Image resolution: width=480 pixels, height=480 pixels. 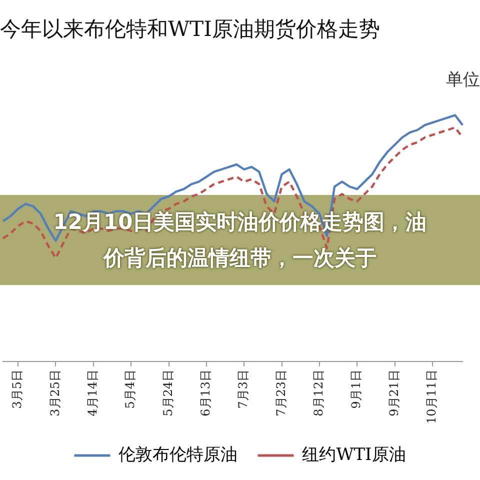 What do you see at coordinates (243, 389) in the screenshot?
I see `x-tick-label: 7月3日` at bounding box center [243, 389].